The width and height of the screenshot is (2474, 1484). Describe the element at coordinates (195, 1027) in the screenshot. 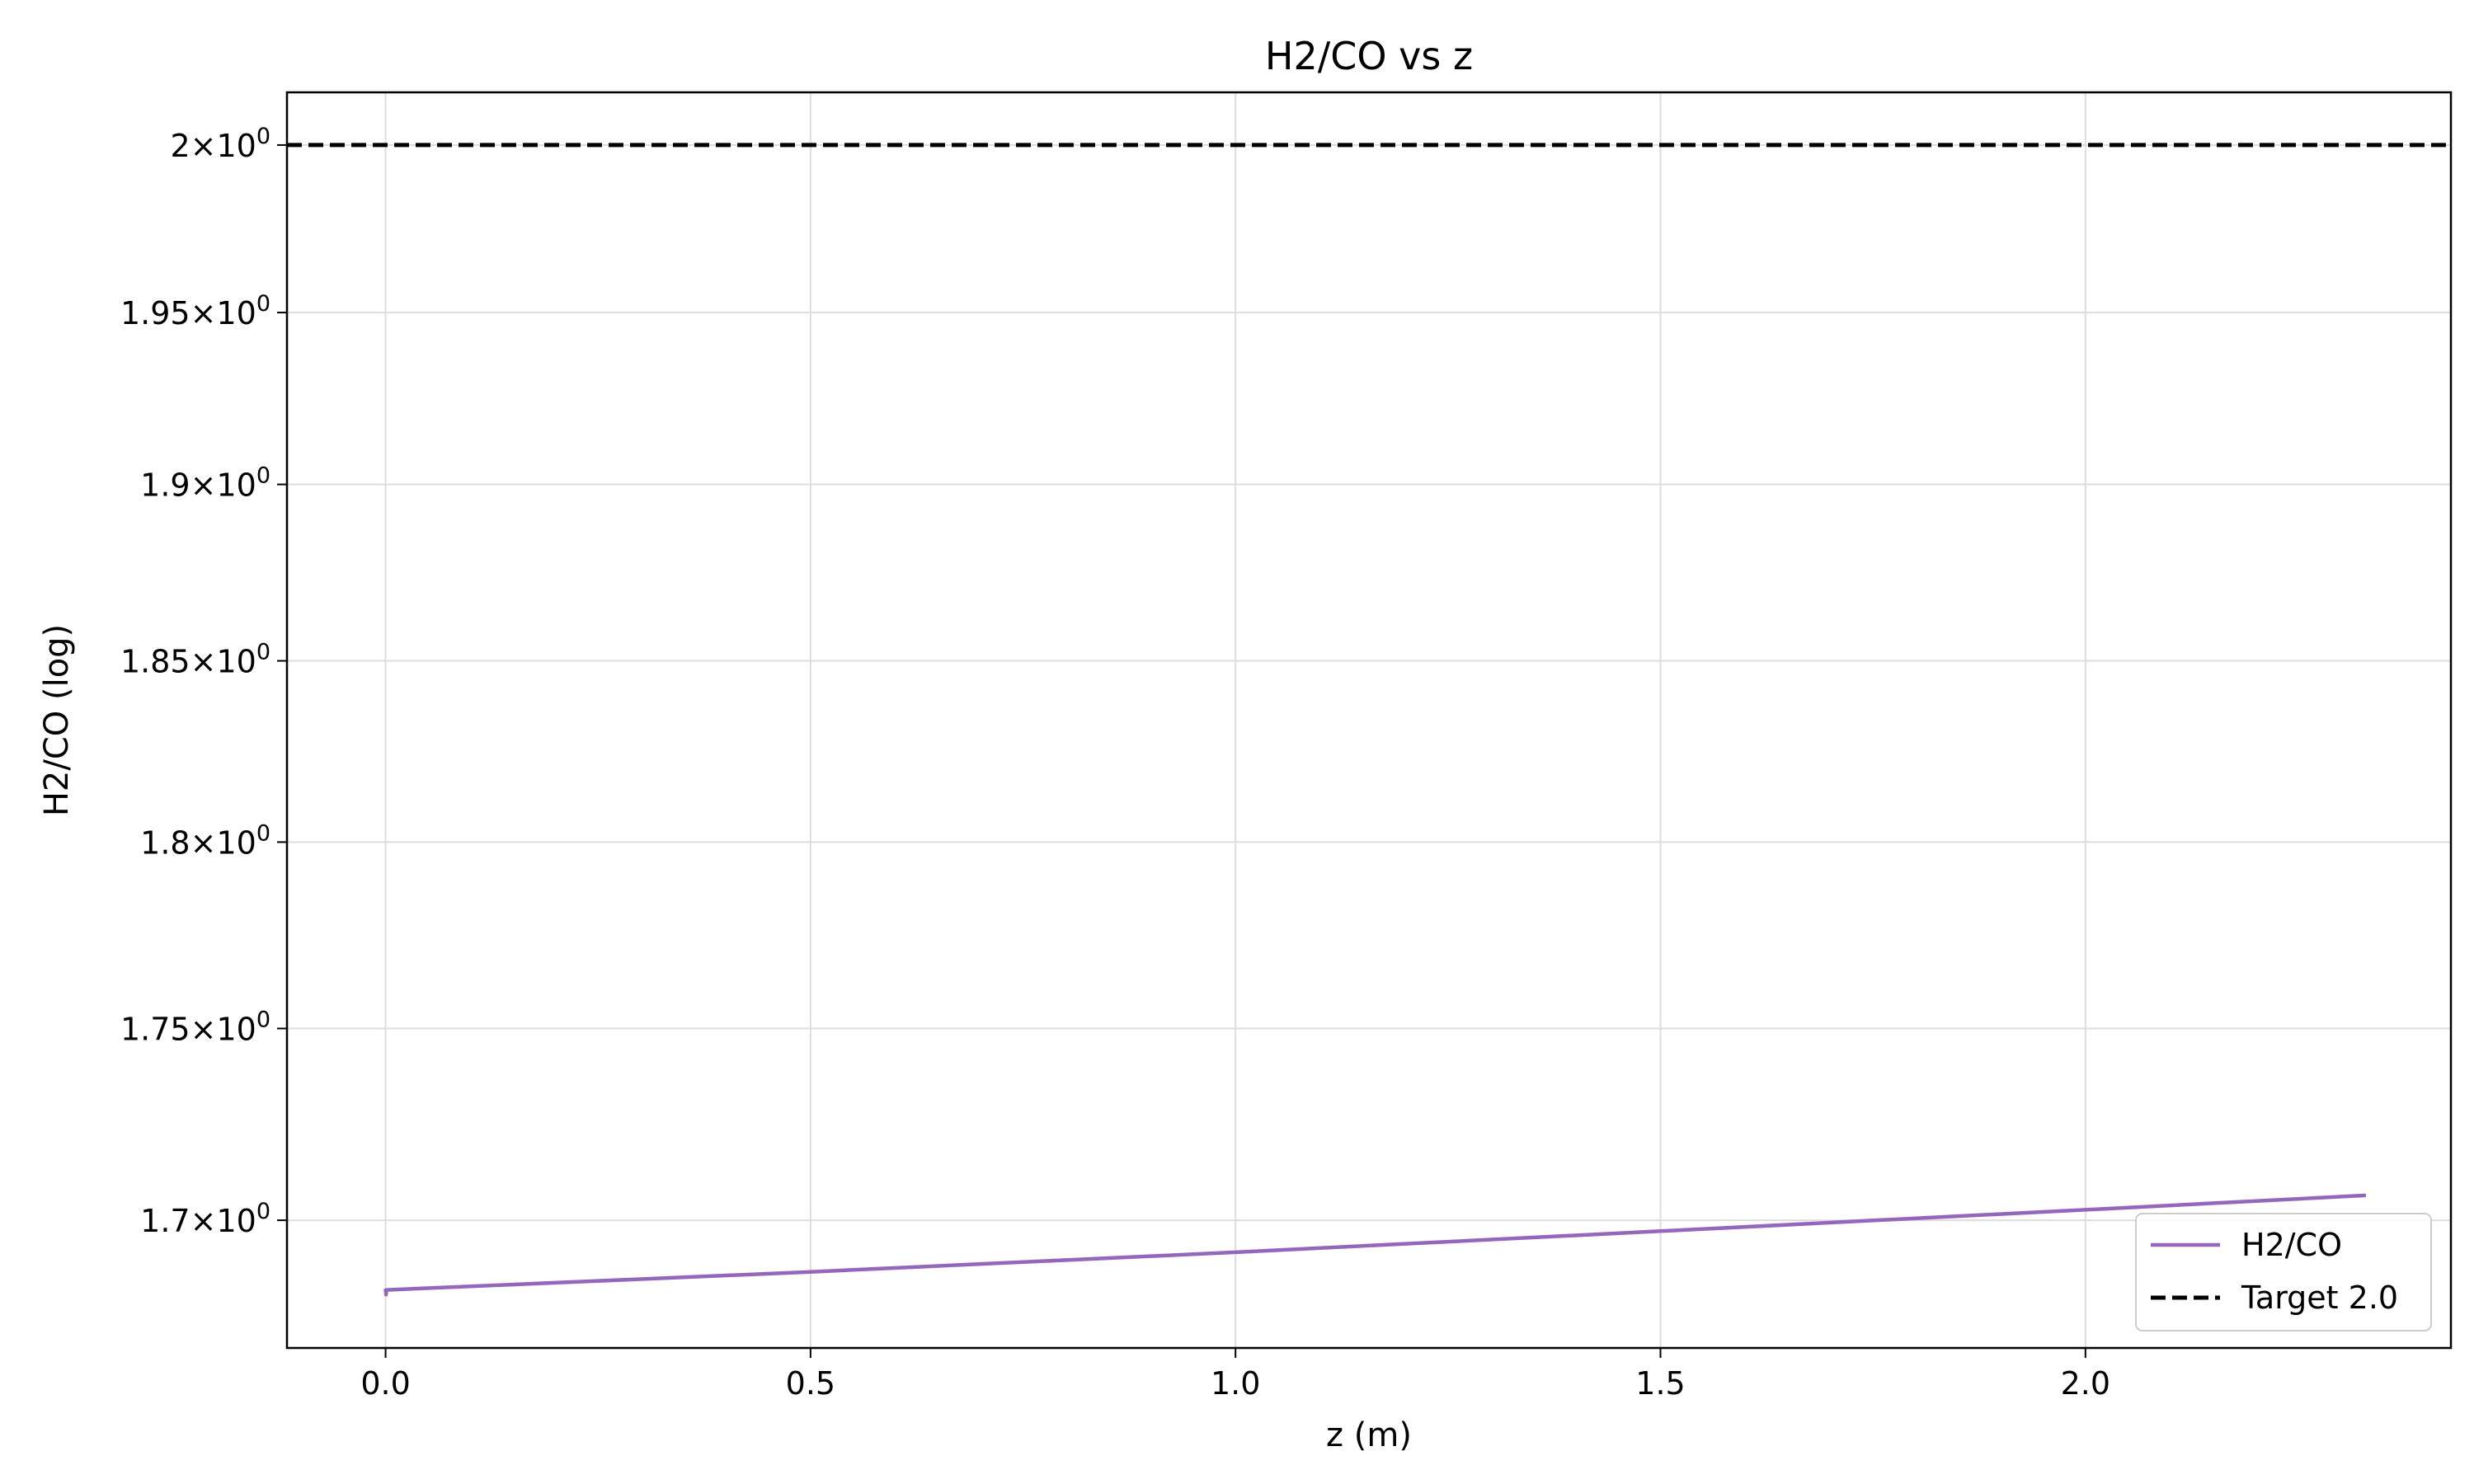

I see `y-tick-label: 1.75×100` at that location.